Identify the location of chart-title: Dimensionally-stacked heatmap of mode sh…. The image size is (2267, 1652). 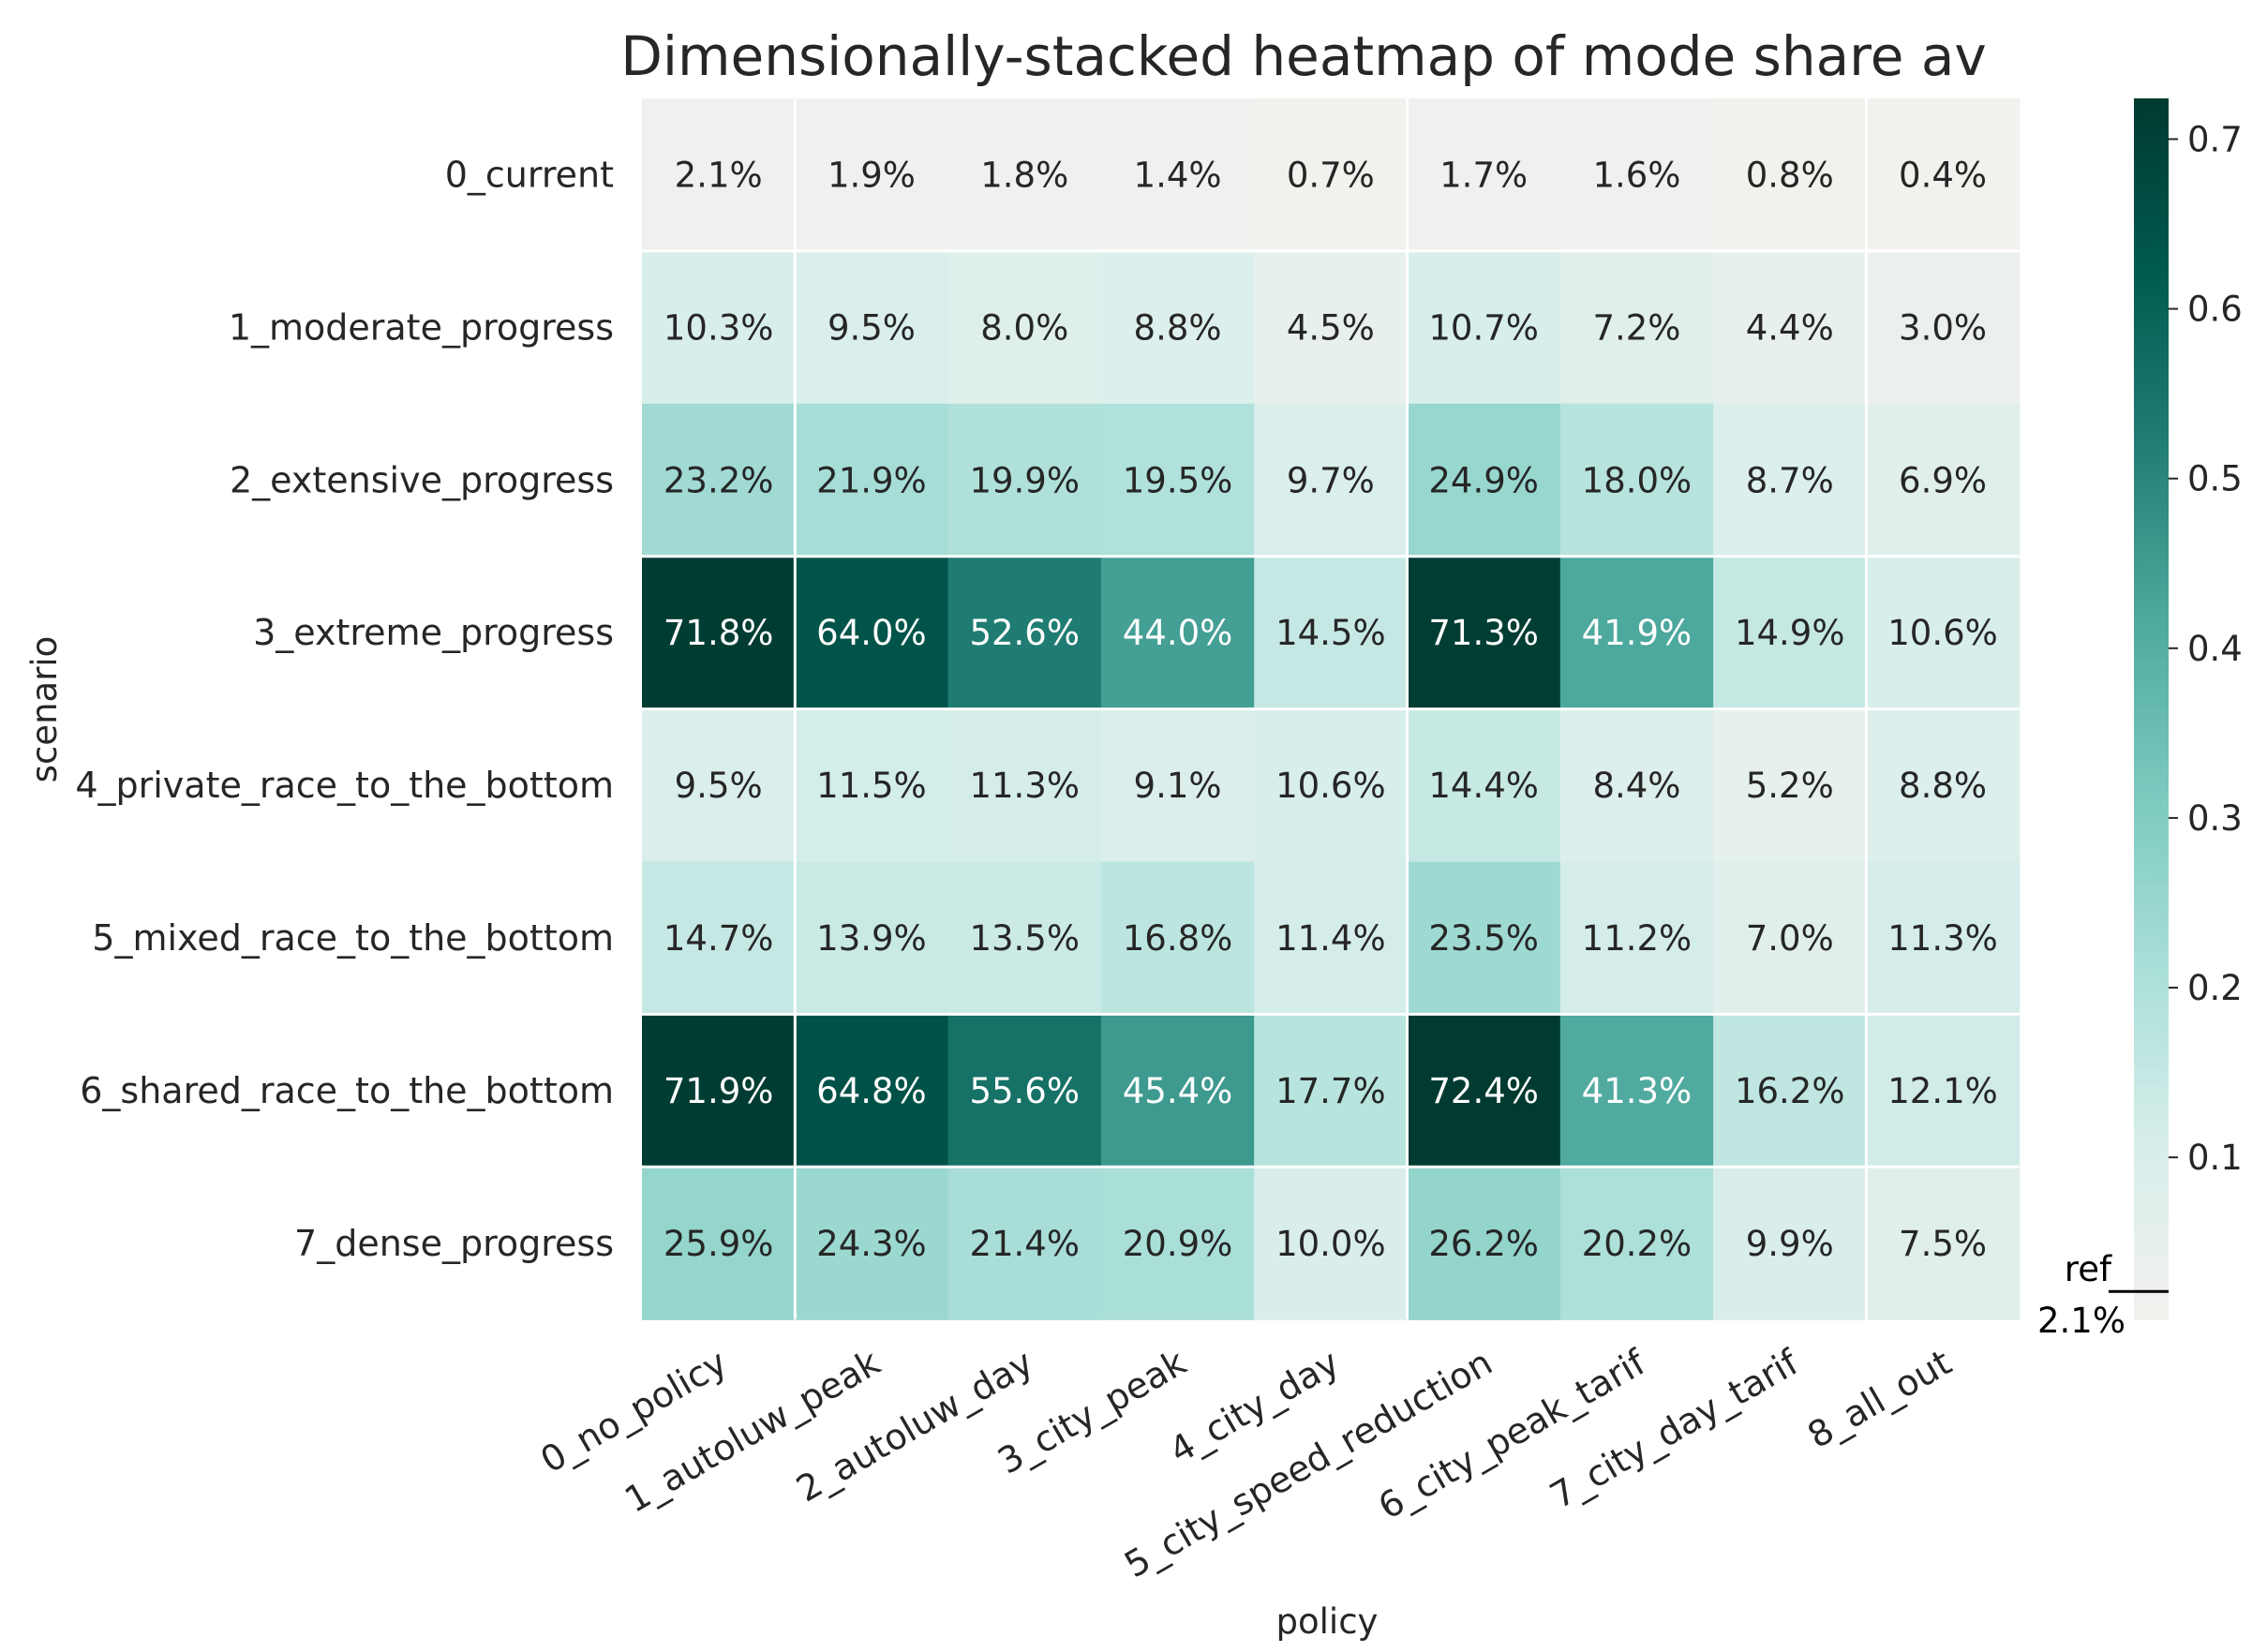
(1303, 56).